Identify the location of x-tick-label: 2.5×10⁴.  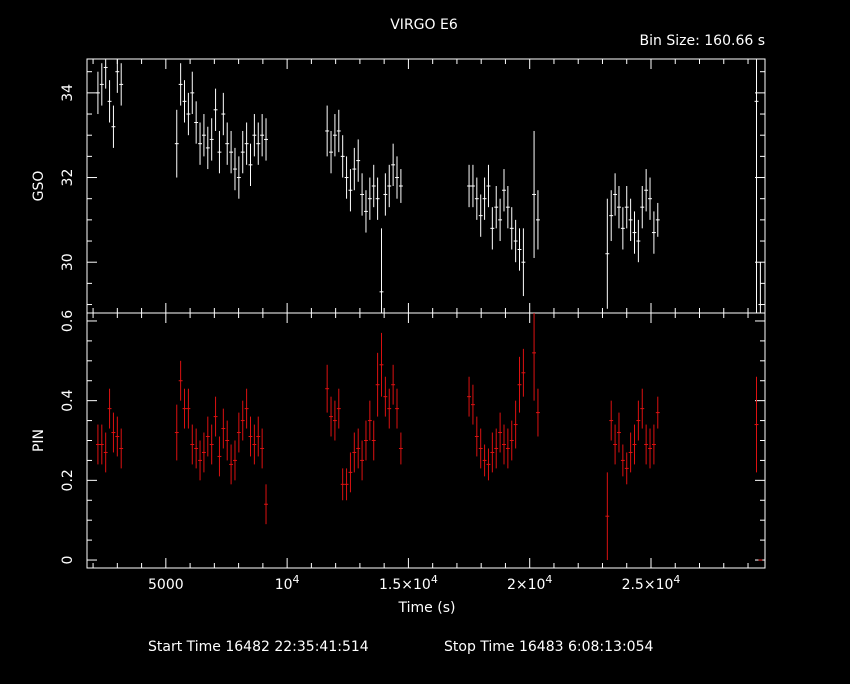
(651, 583).